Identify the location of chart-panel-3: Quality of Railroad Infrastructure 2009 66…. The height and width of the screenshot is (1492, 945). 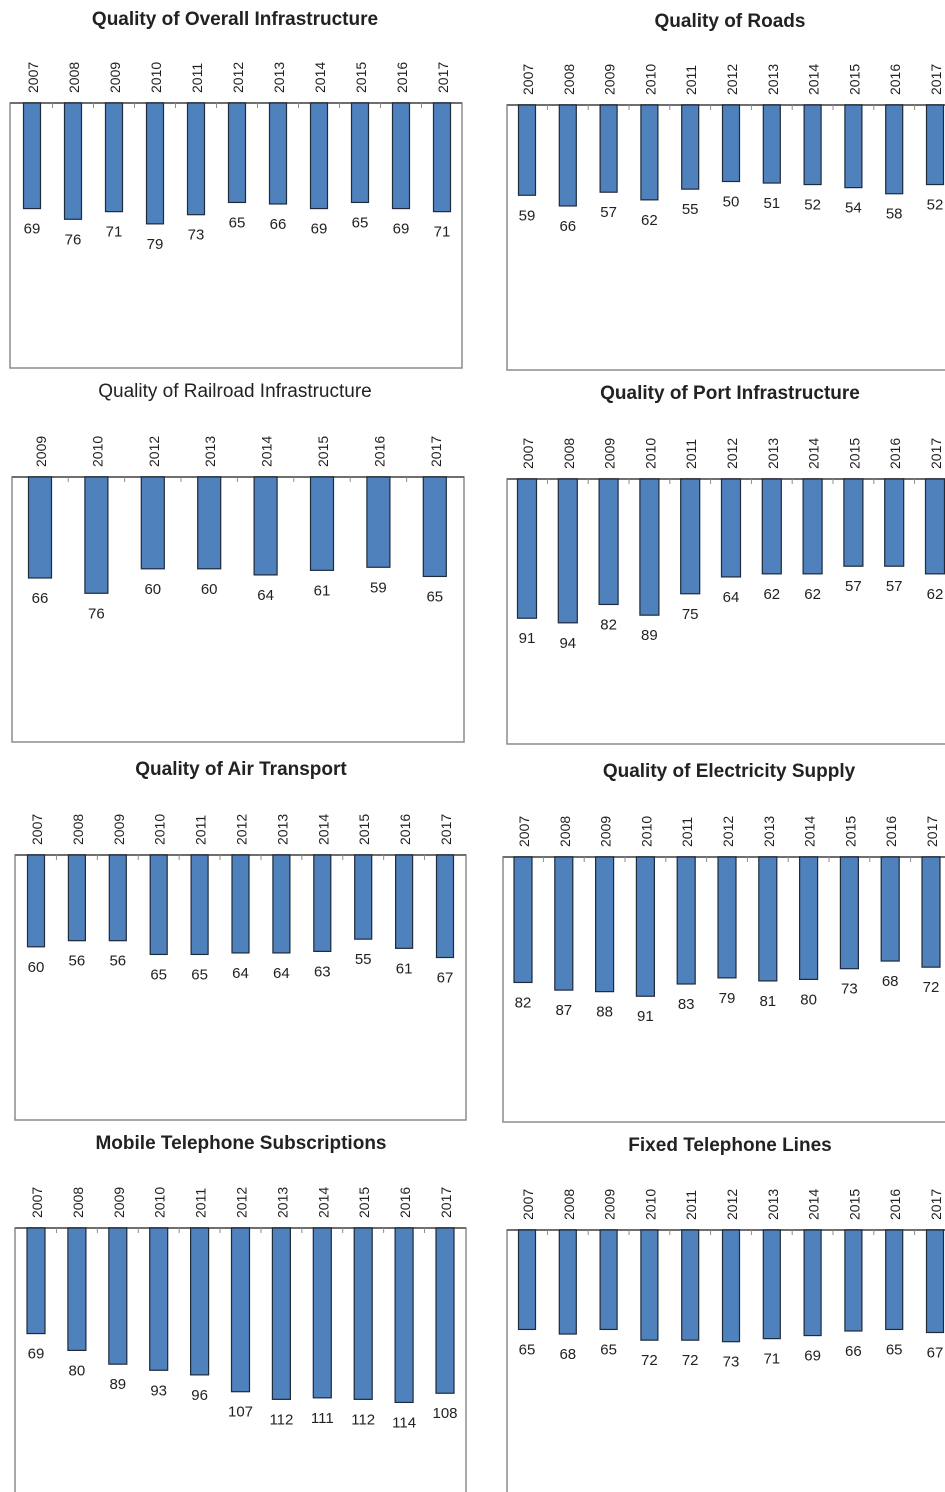
(238, 562).